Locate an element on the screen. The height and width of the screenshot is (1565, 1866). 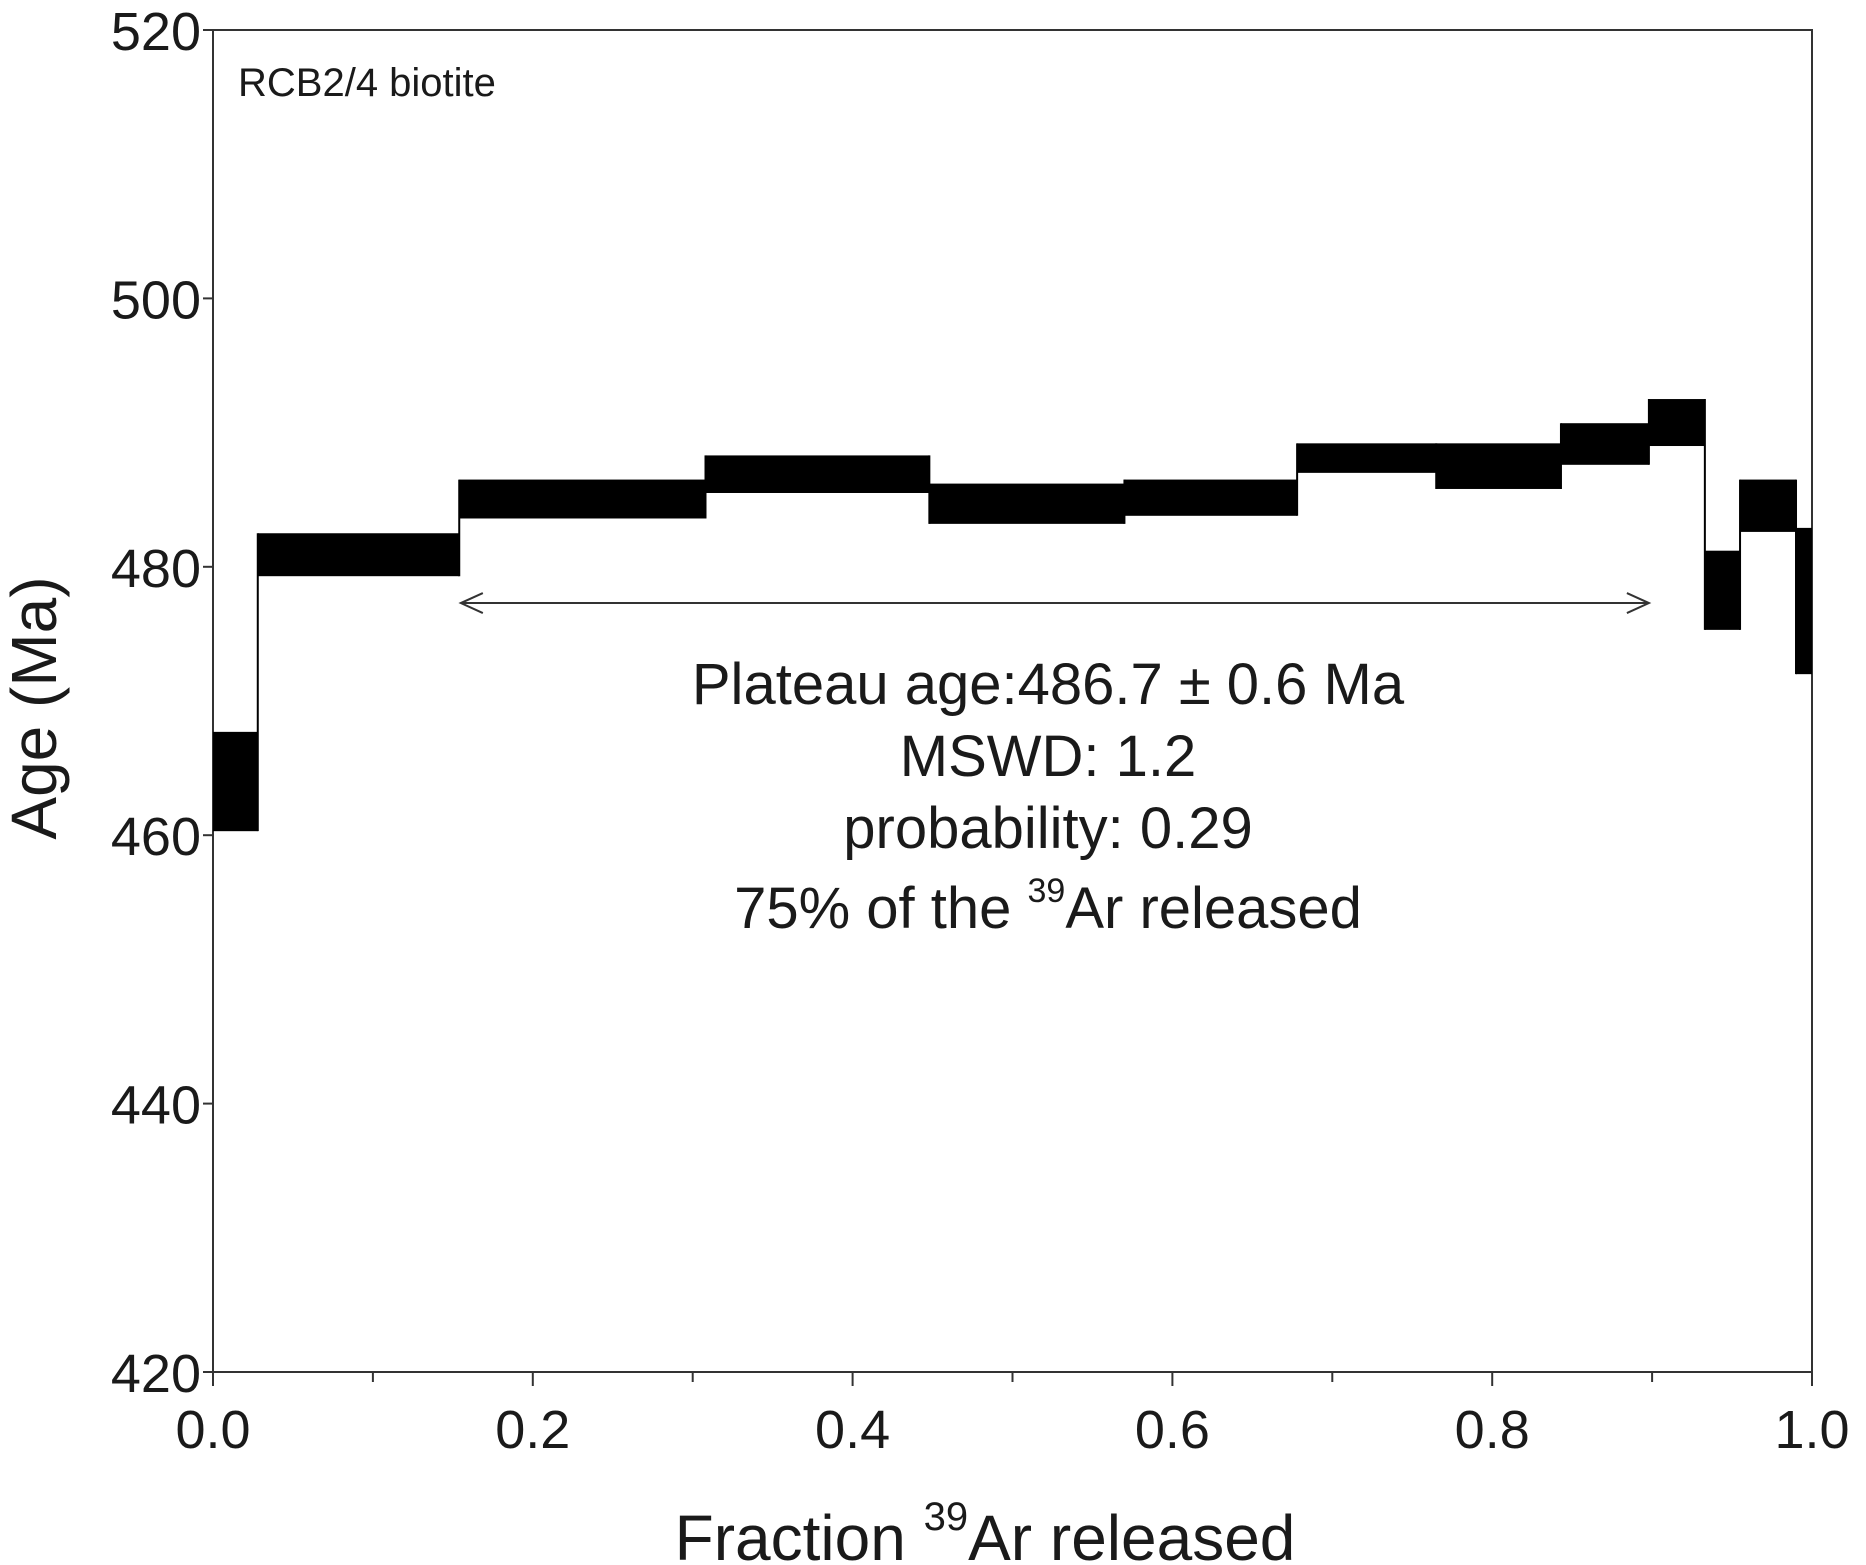
probability-text: probability: 0.29 is located at coordinates (1047, 828).